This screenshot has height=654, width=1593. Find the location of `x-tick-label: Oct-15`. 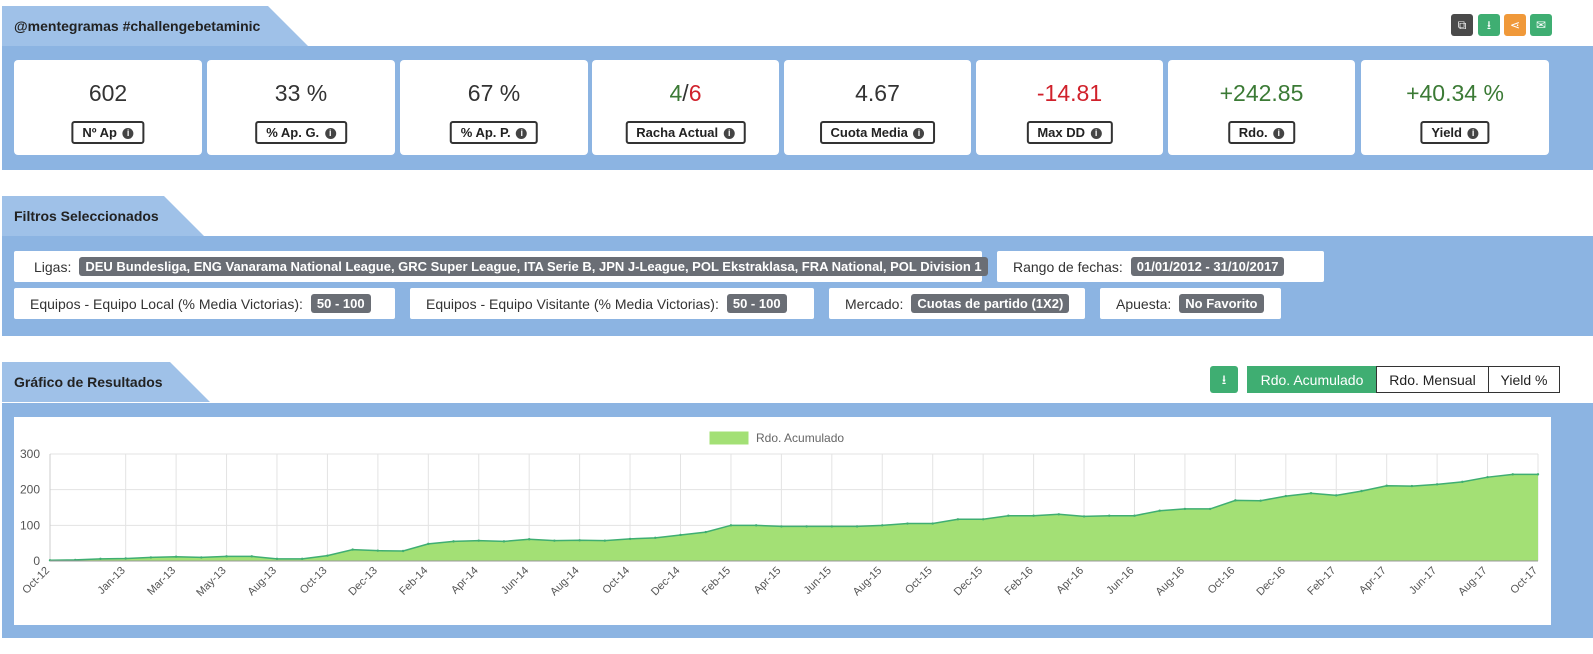

x-tick-label: Oct-15 is located at coordinates (919, 581).